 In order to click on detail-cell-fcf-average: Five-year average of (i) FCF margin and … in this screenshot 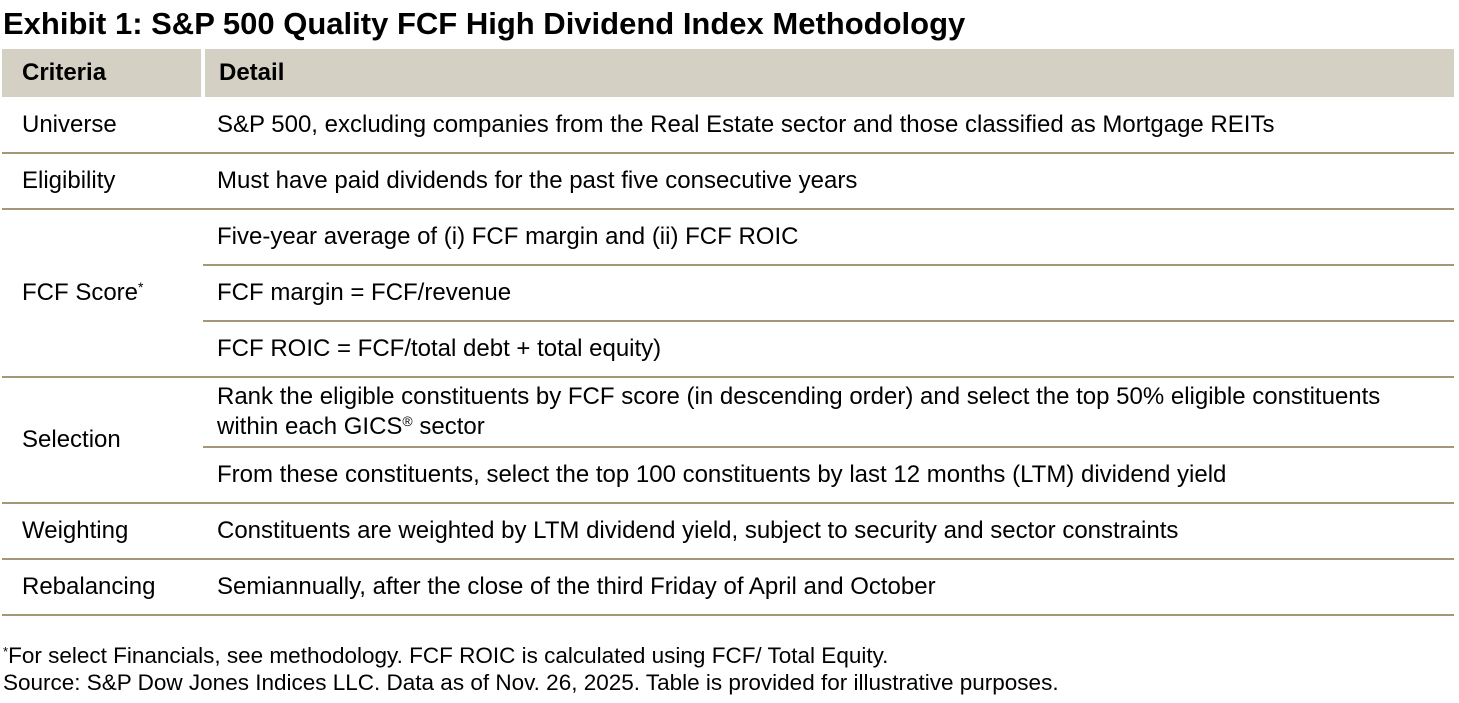, I will do `click(828, 236)`.